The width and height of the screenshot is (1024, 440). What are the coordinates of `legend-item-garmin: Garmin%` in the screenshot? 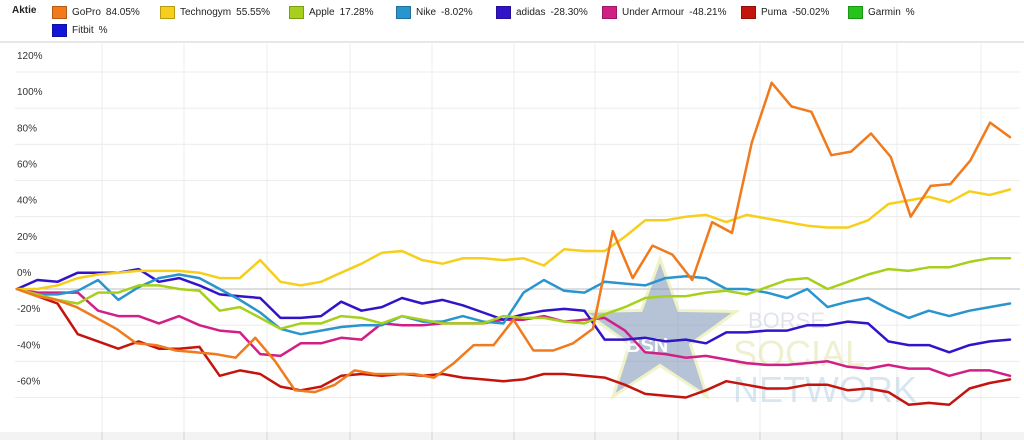 It's located at (881, 12).